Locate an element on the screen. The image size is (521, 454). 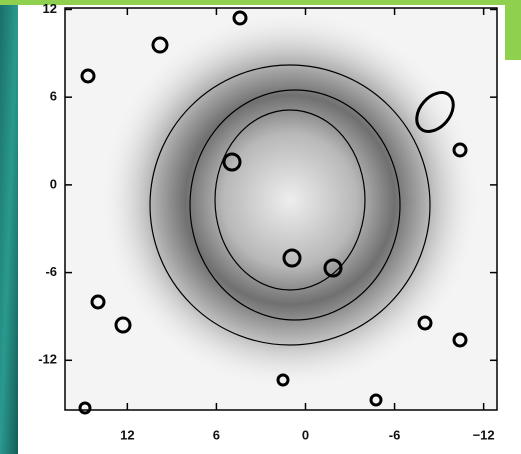
top-bar is located at coordinates (260, 2).